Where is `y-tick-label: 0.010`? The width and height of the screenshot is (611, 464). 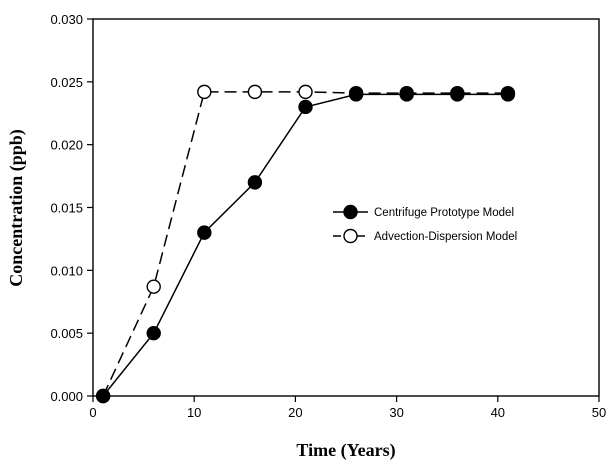 y-tick-label: 0.010 is located at coordinates (66, 270).